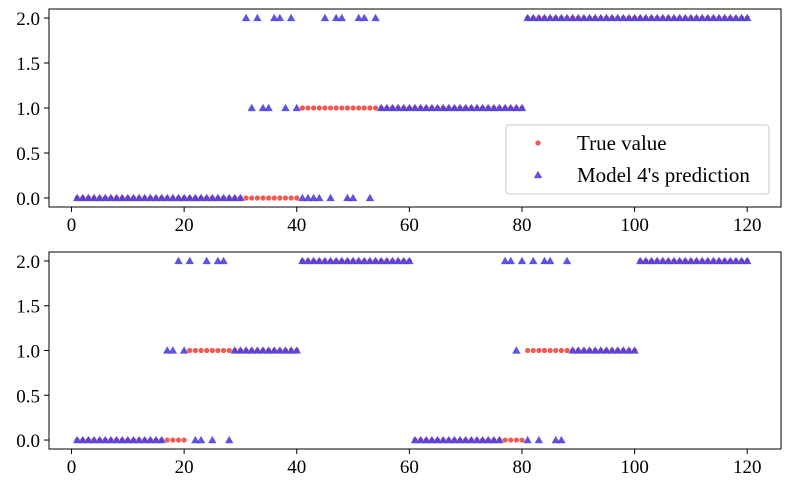 This screenshot has height=488, width=790. Describe the element at coordinates (296, 467) in the screenshot. I see `x-tick-label: 40` at that location.